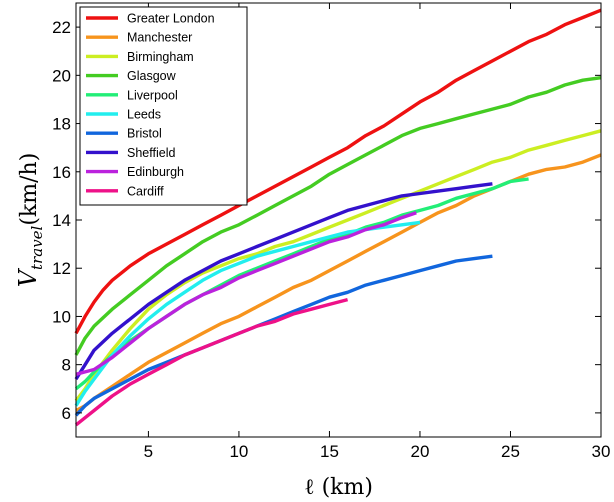 This screenshot has height=502, width=614. What do you see at coordinates (66, 365) in the screenshot?
I see `y-tick-label: 8` at bounding box center [66, 365].